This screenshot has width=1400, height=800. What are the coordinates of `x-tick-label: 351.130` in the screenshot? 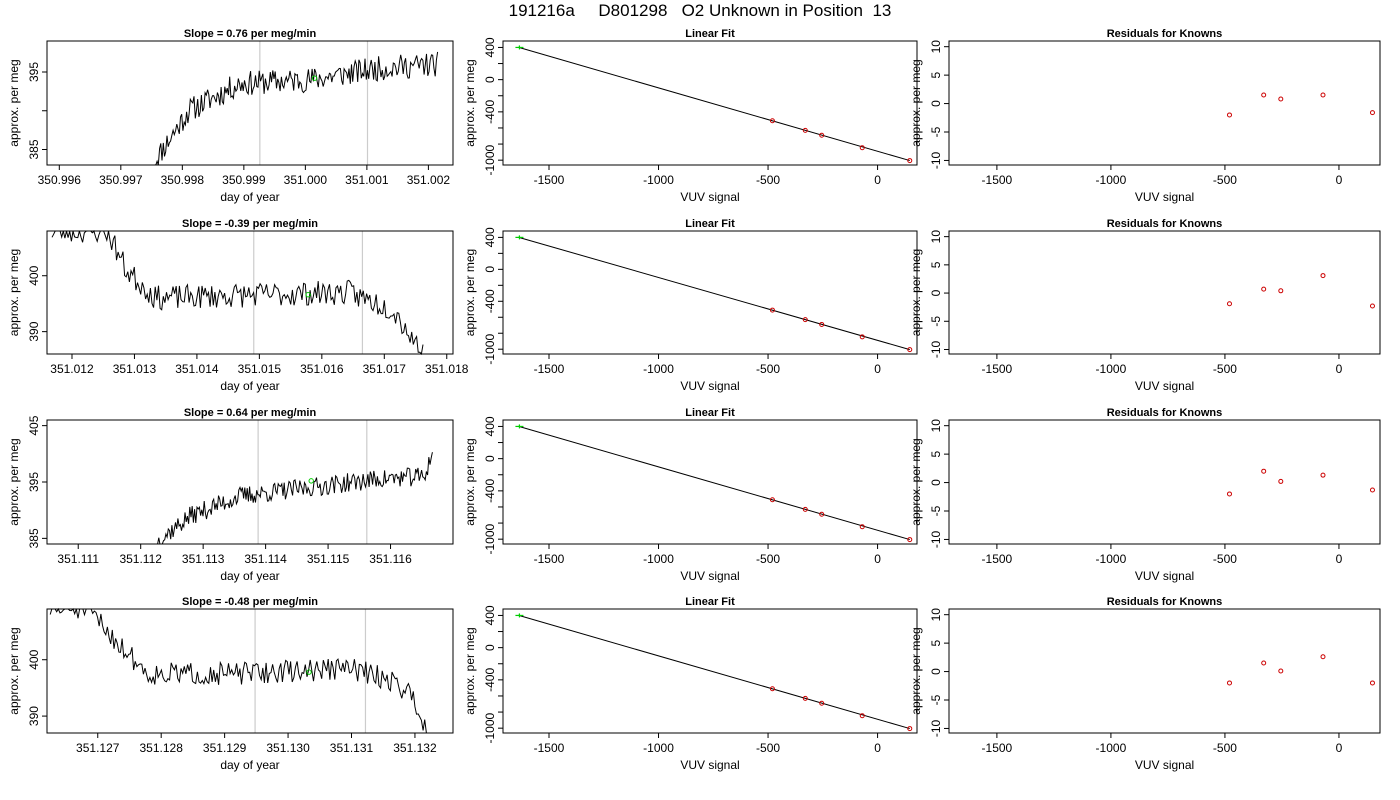 It's located at (288, 748).